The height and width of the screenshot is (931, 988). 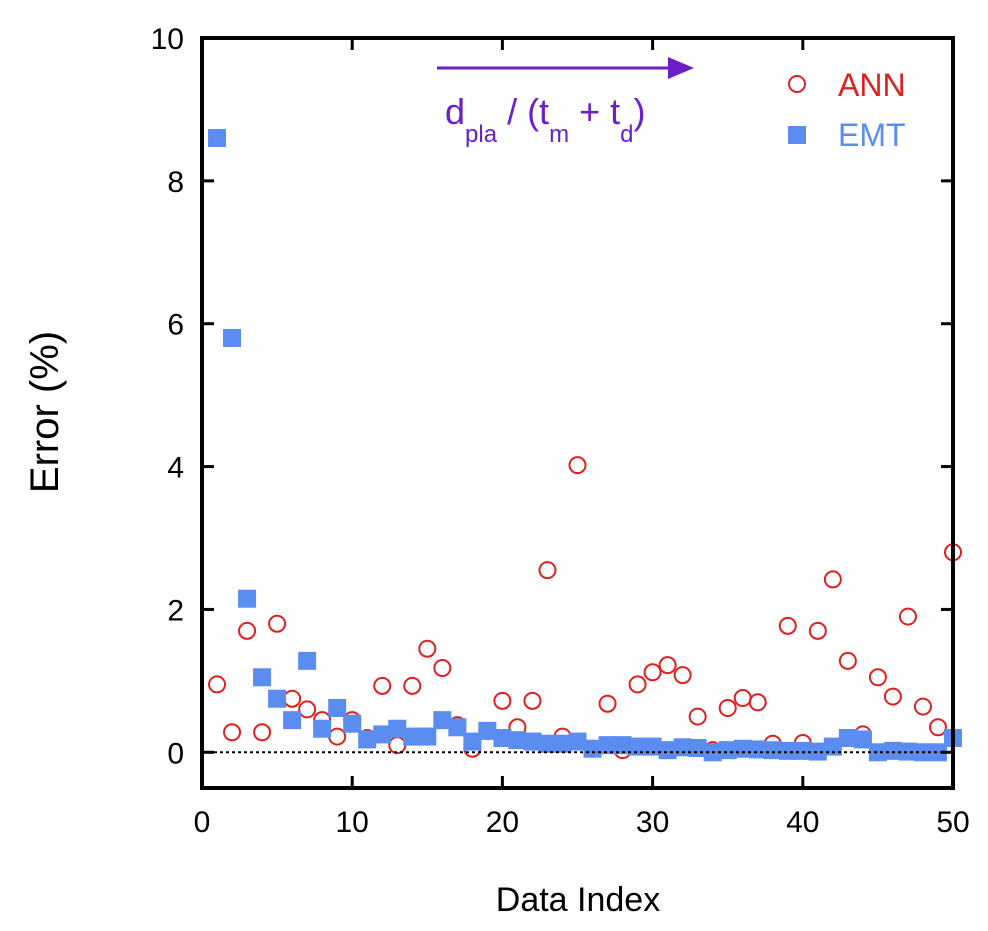 What do you see at coordinates (797, 135) in the screenshot?
I see `legend-emt-marker` at bounding box center [797, 135].